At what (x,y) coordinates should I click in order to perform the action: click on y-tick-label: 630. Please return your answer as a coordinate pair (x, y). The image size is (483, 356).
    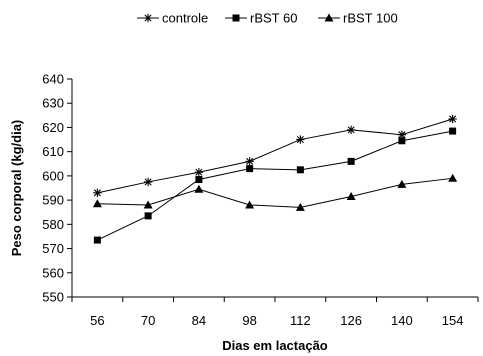
    Looking at the image, I should click on (53, 103).